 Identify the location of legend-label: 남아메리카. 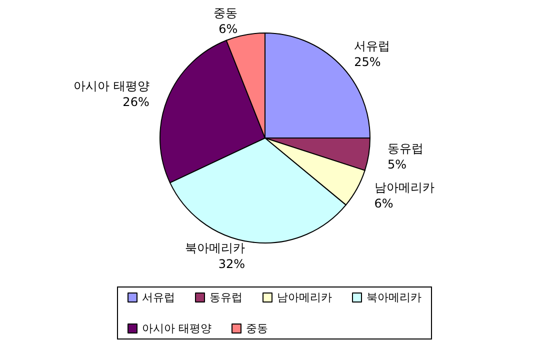
(304, 297).